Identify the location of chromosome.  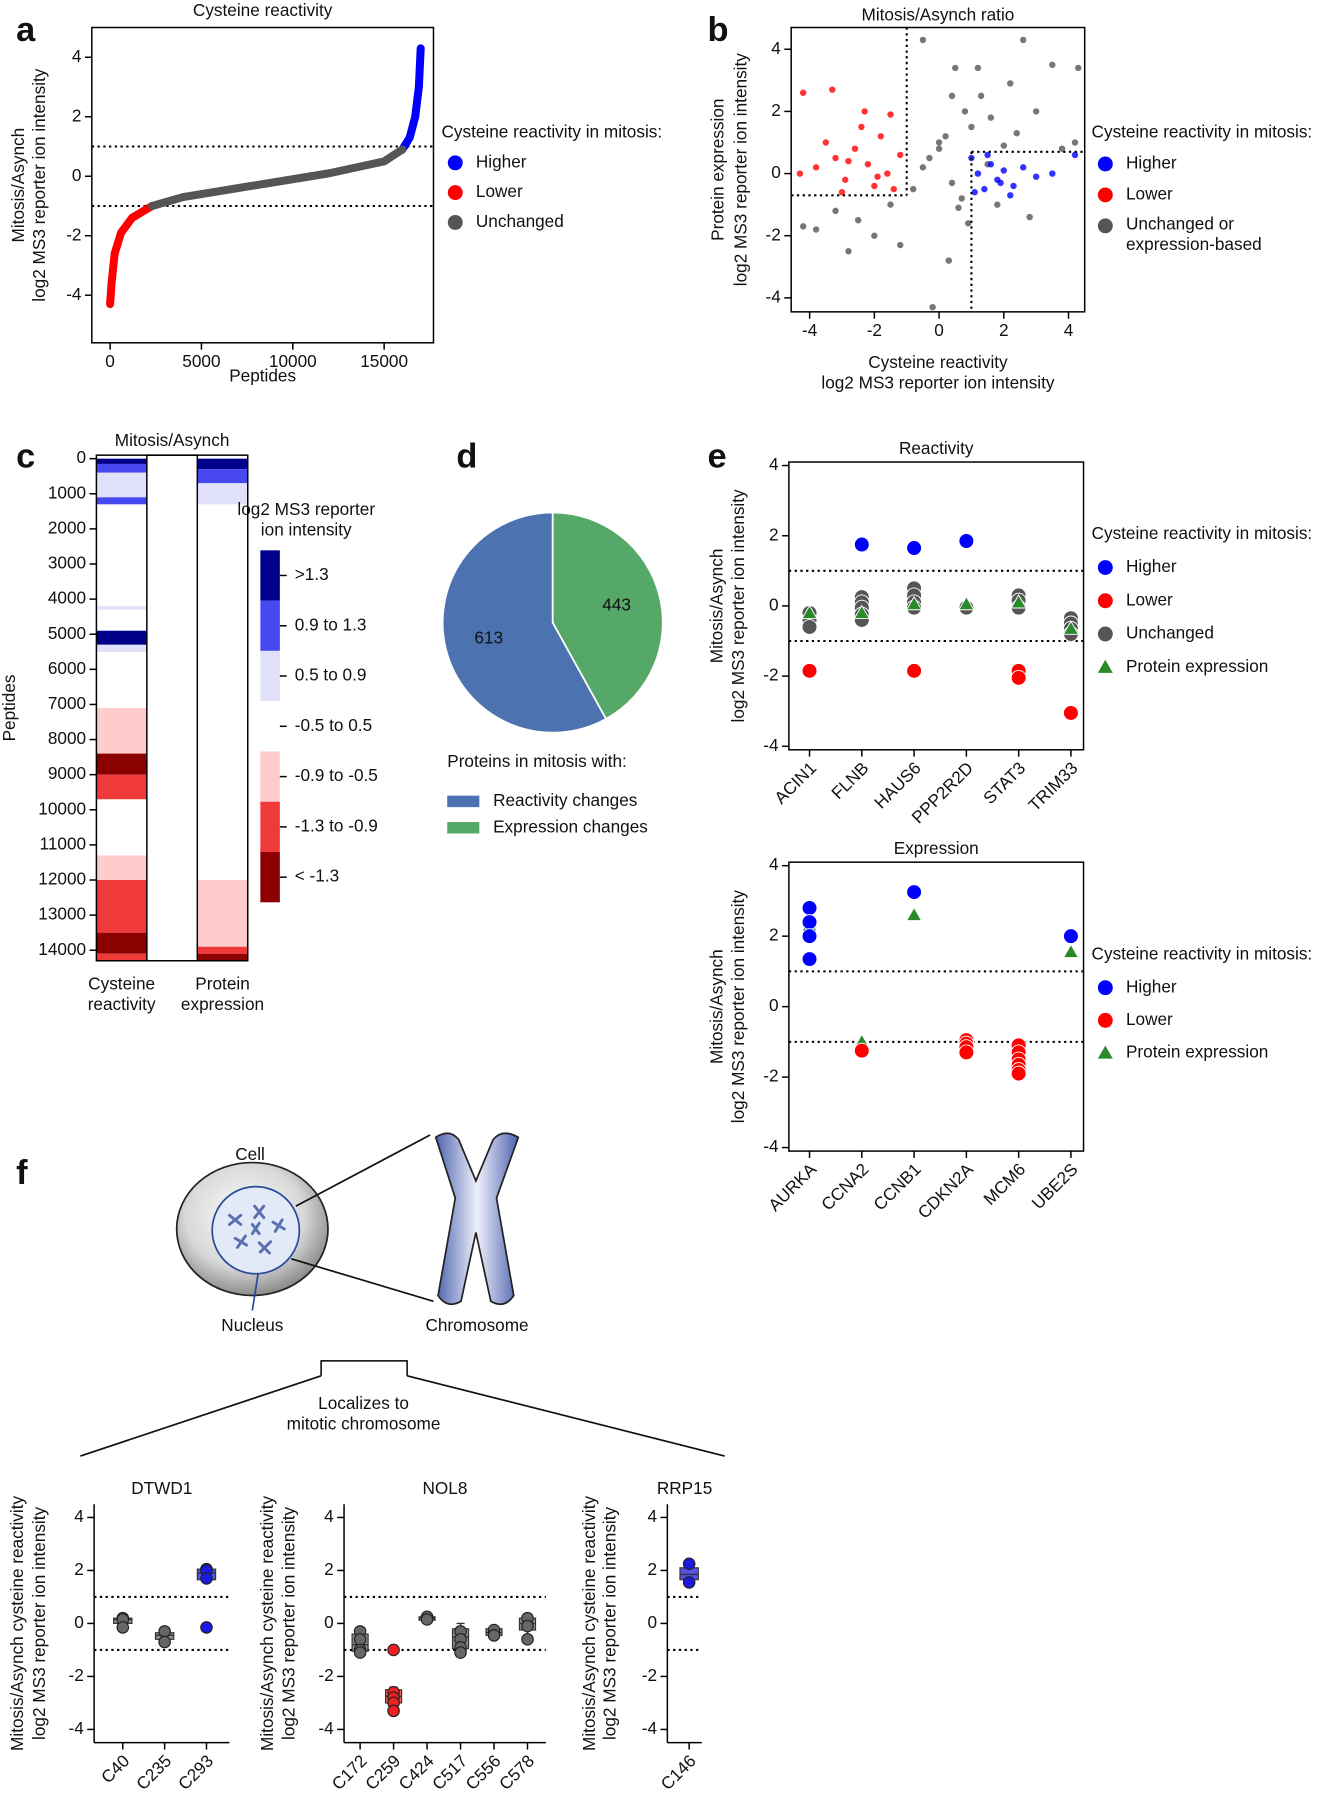
(477, 1219).